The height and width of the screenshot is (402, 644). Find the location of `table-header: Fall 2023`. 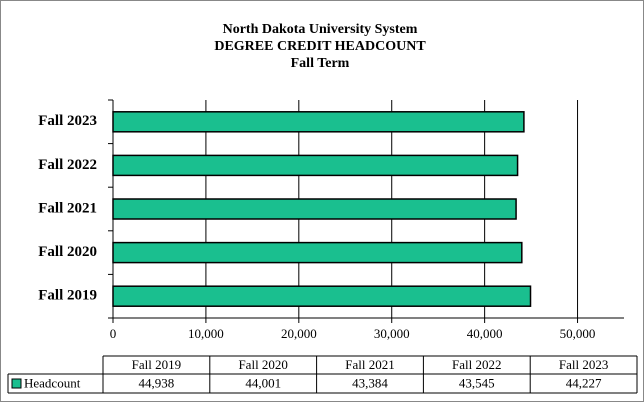

table-header: Fall 2023 is located at coordinates (583, 364).